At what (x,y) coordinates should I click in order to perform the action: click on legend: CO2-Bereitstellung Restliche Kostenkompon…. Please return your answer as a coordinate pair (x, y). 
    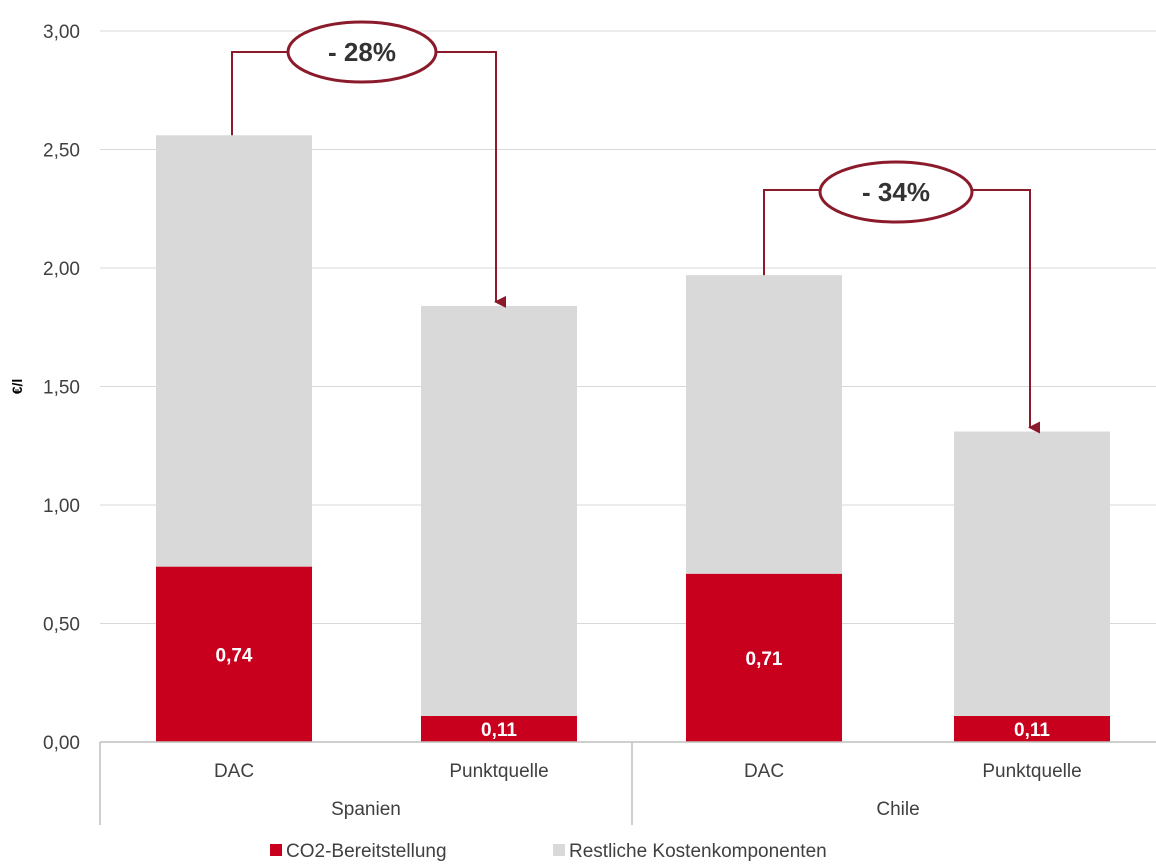
    Looking at the image, I should click on (548, 851).